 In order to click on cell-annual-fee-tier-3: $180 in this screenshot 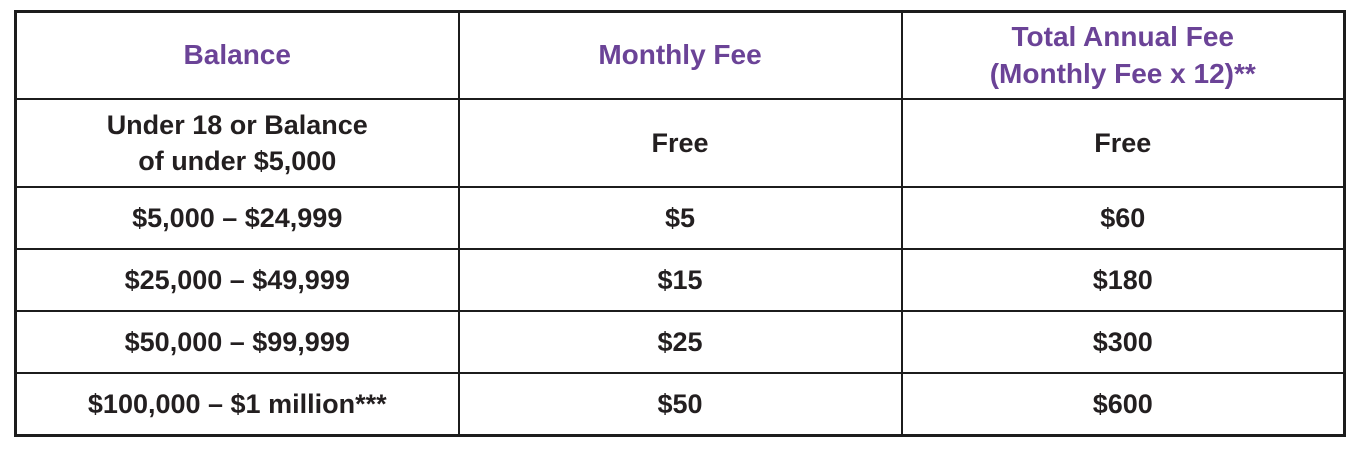, I will do `click(1123, 280)`.